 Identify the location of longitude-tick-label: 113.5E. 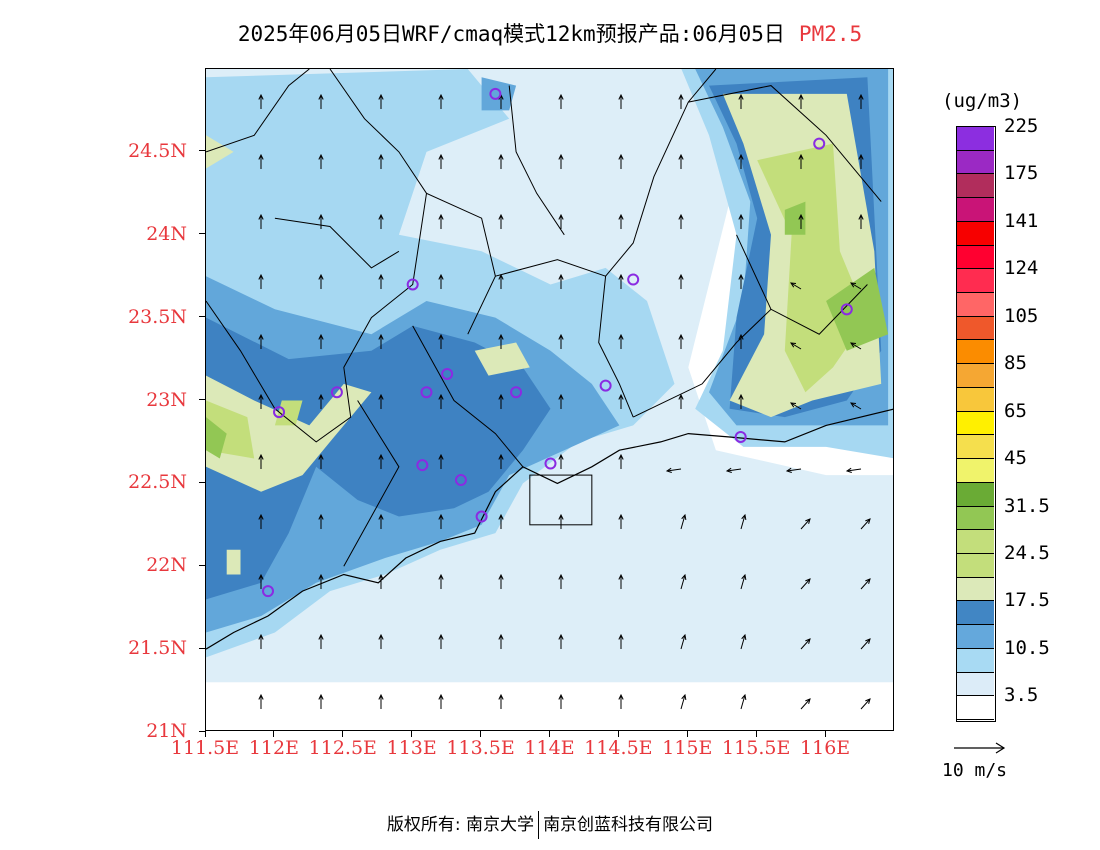
(480, 748).